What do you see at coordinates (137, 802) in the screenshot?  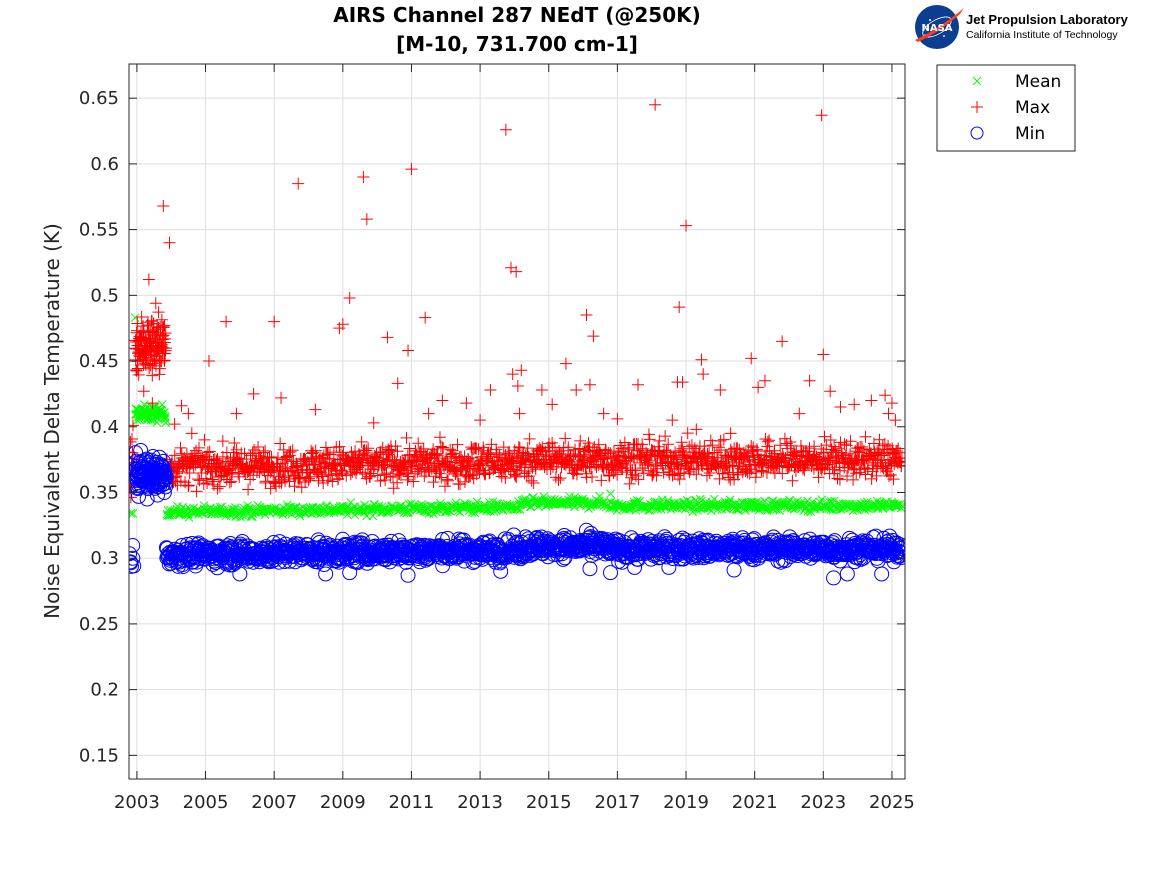 I see `x-tick-label: 2003` at bounding box center [137, 802].